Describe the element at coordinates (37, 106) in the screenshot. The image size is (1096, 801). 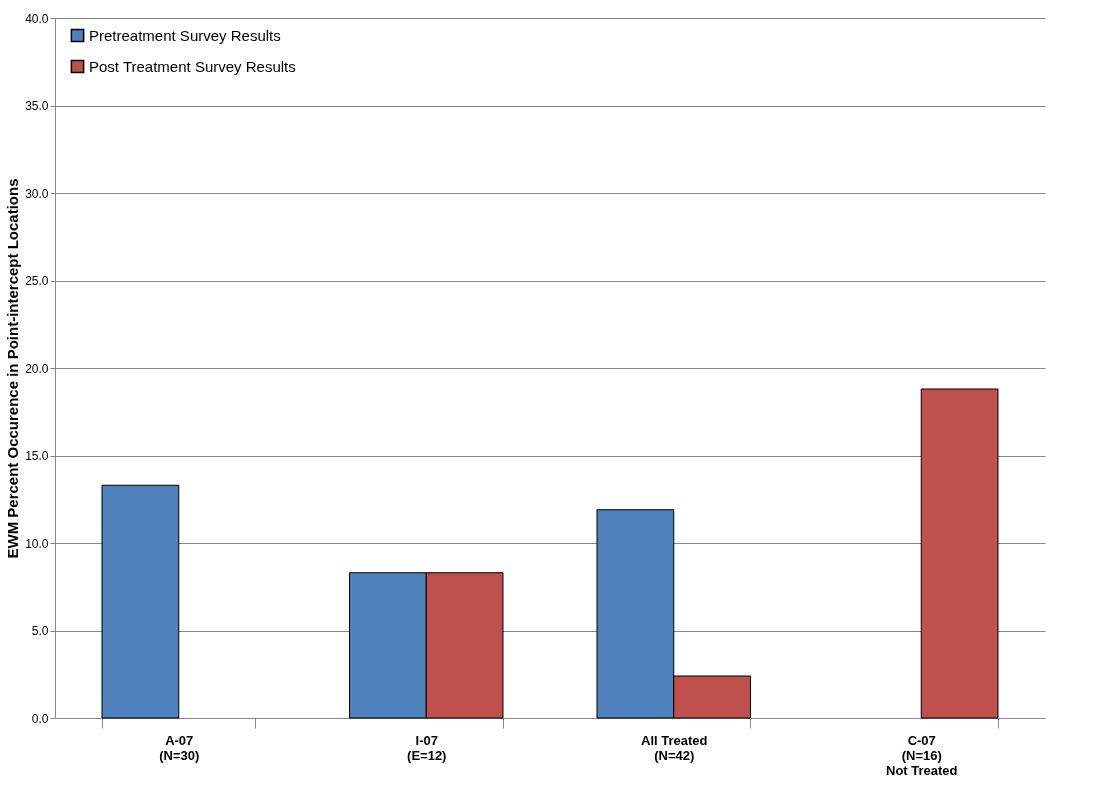
I see `y-tick-label: 35.0` at that location.